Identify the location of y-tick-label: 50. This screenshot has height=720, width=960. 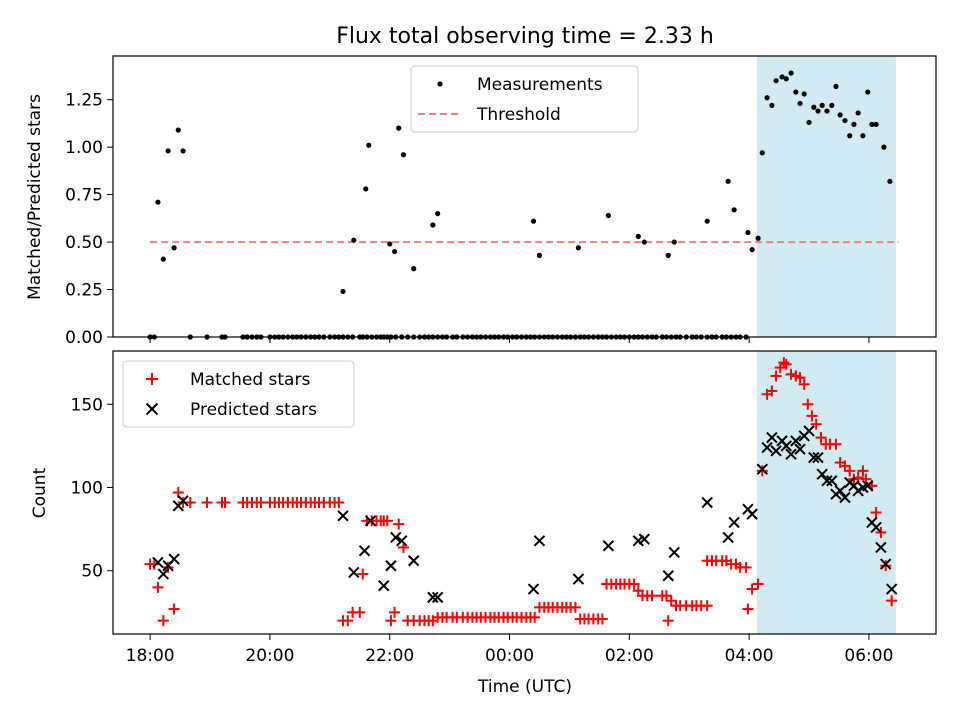
(92, 572).